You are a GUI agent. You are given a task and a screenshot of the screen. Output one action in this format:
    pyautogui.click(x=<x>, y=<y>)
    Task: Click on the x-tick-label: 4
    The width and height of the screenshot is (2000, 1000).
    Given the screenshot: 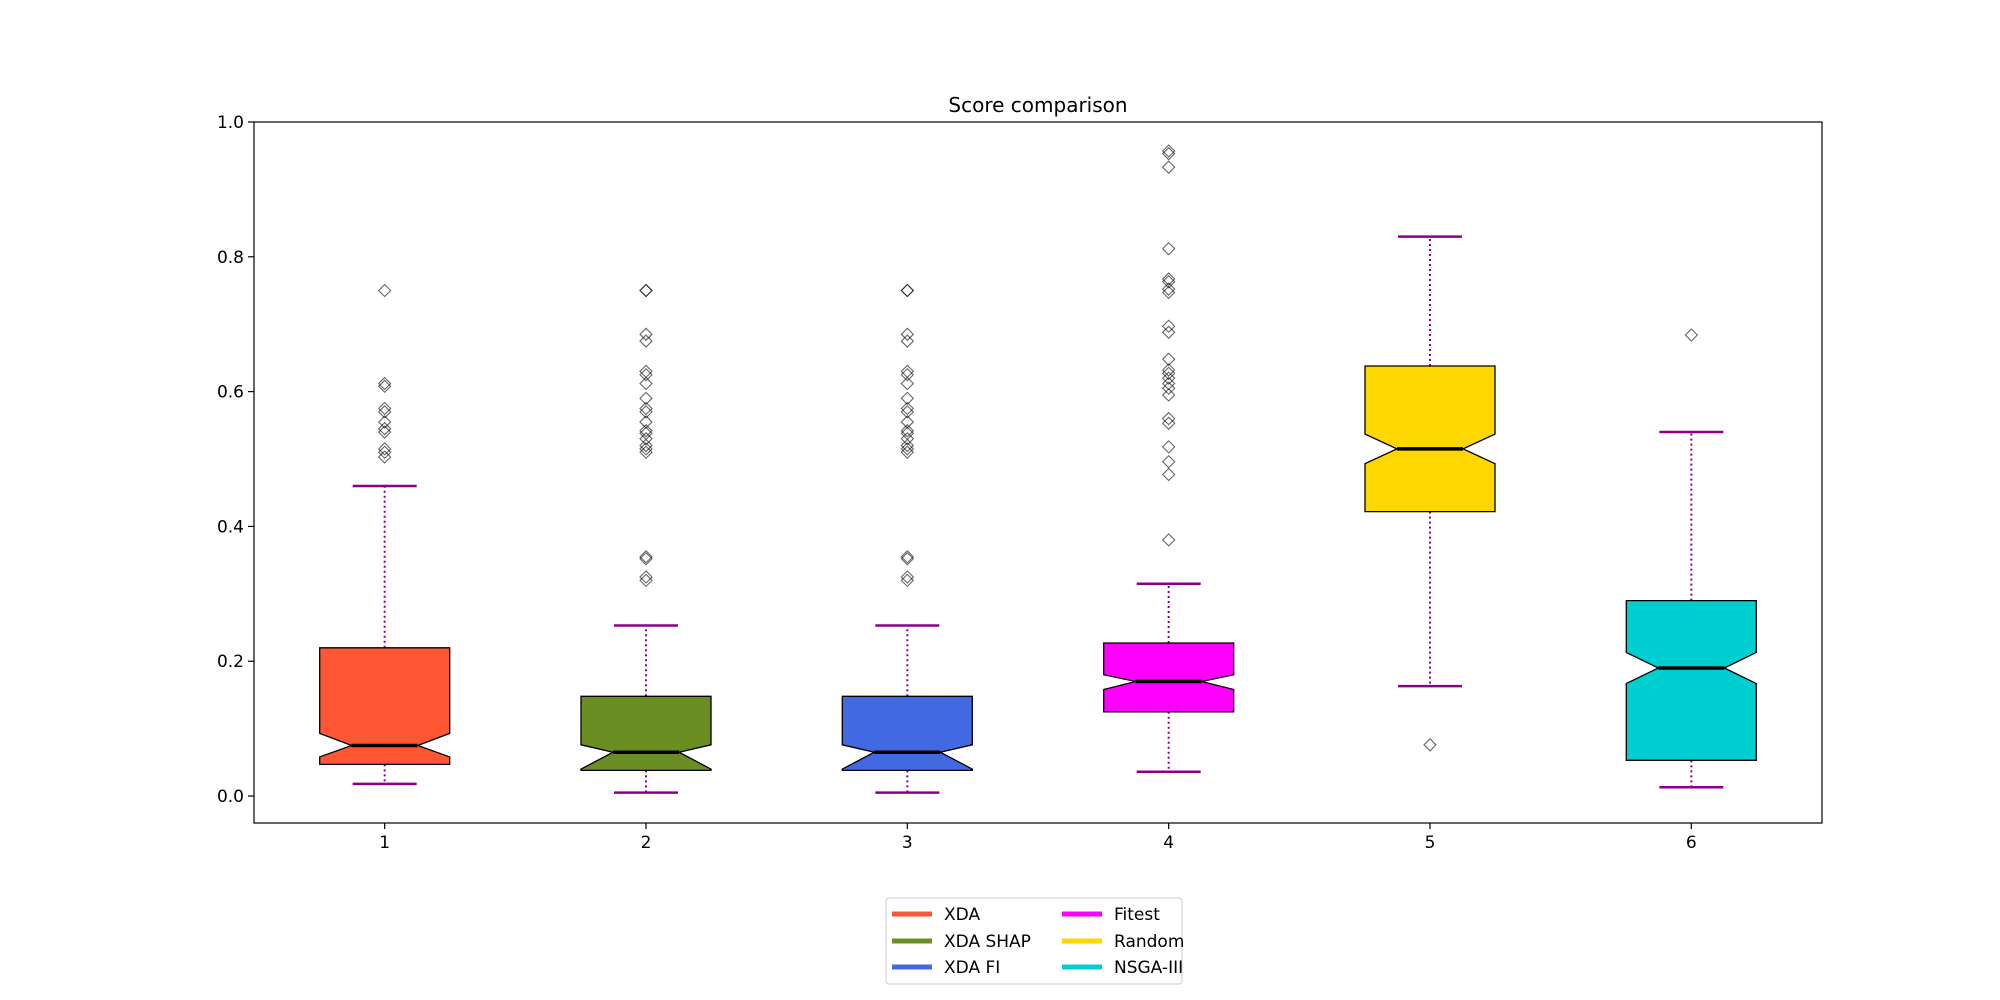 What is the action you would take?
    pyautogui.click(x=1168, y=843)
    